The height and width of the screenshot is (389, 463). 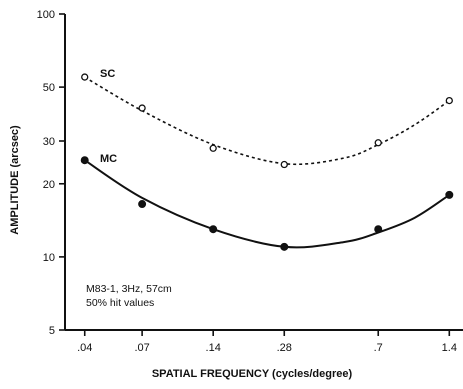 I want to click on y-axis-label: AMPLITUDE (arcsec), so click(x=15, y=180).